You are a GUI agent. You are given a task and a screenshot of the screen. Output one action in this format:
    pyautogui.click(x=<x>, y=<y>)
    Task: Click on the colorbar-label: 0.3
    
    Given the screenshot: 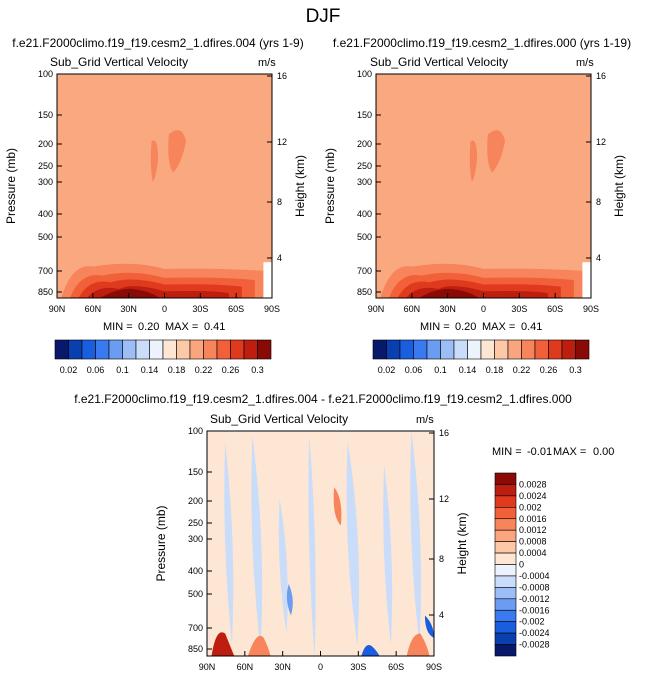 What is the action you would take?
    pyautogui.click(x=257, y=370)
    